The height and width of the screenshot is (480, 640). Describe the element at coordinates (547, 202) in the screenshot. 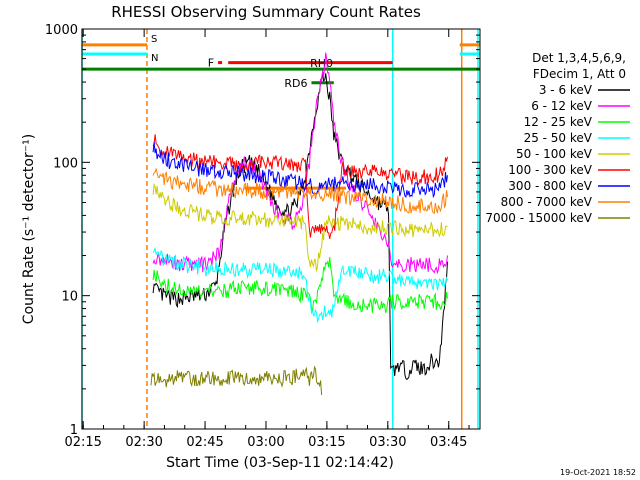

I see `legend-label-7: 800 - 7000 keV` at that location.